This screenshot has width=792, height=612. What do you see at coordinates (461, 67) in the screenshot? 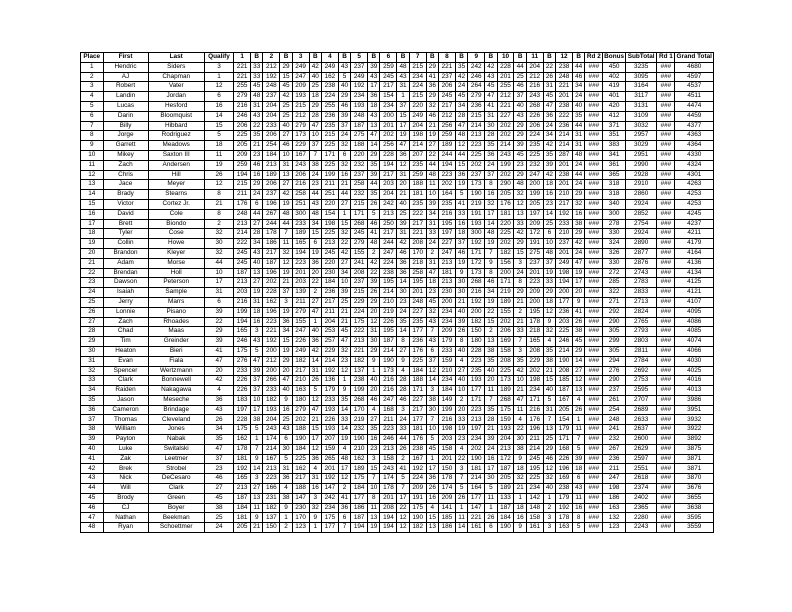
I see `cell: 35` at bounding box center [461, 67].